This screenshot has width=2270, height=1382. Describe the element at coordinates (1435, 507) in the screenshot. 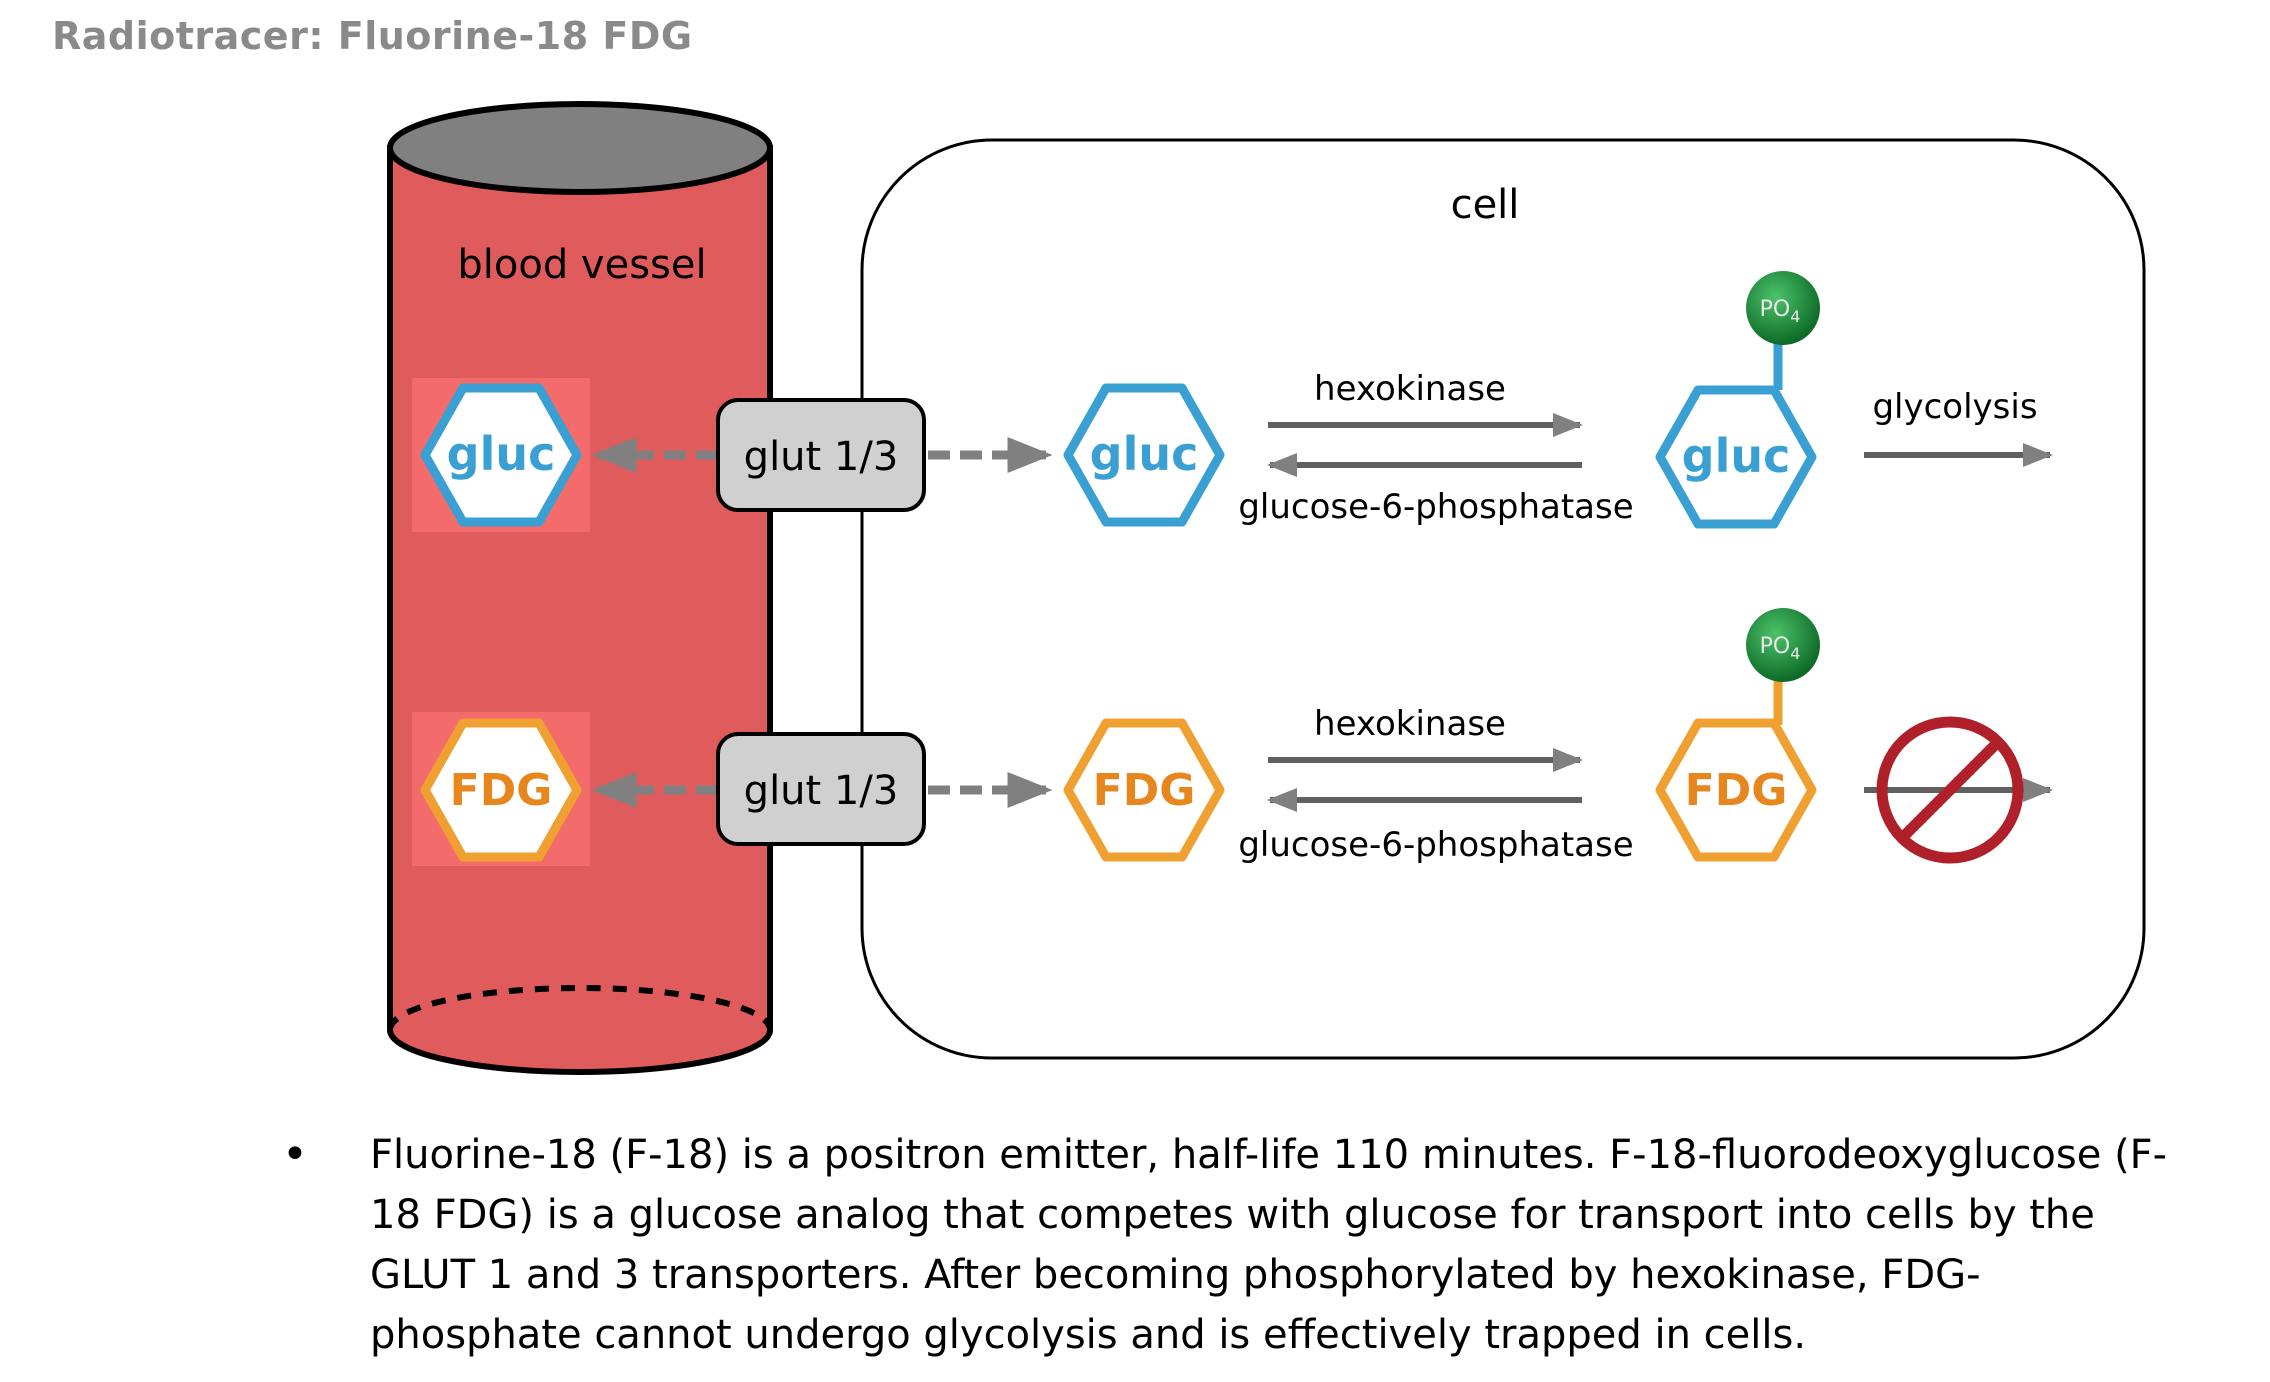

I see `phosphatase-label-1: glucose-6-phosphatase` at that location.